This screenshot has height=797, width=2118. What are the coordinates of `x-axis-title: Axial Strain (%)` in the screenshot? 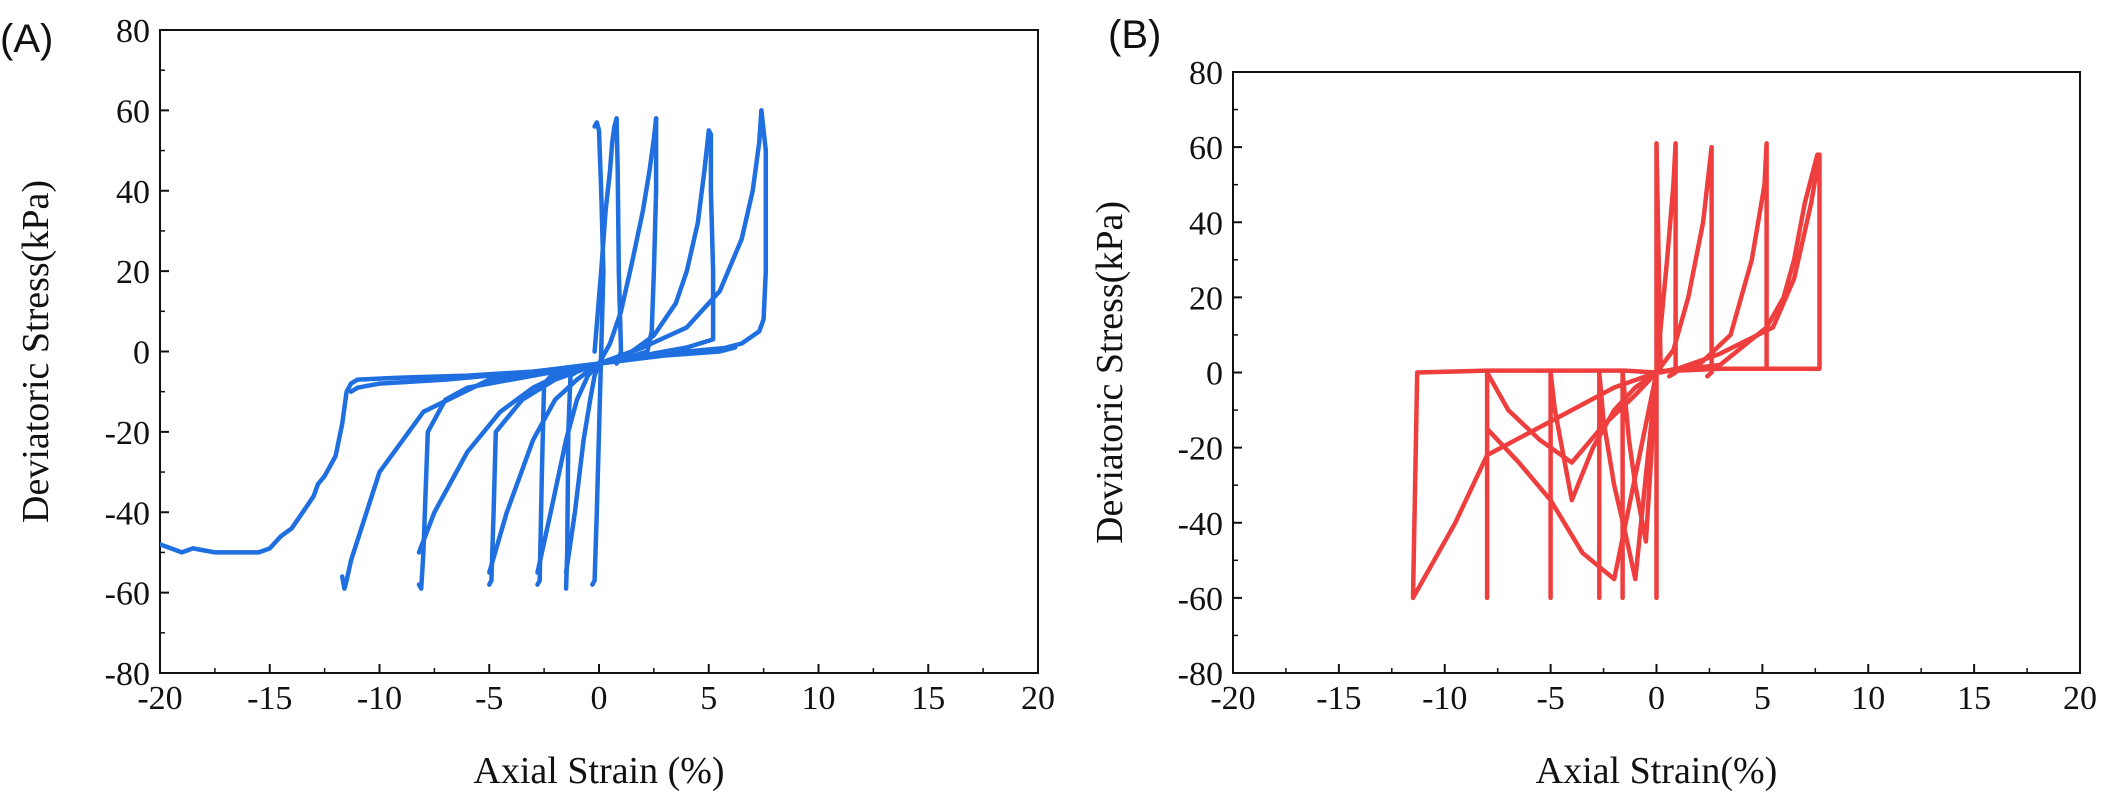 It's located at (598, 771).